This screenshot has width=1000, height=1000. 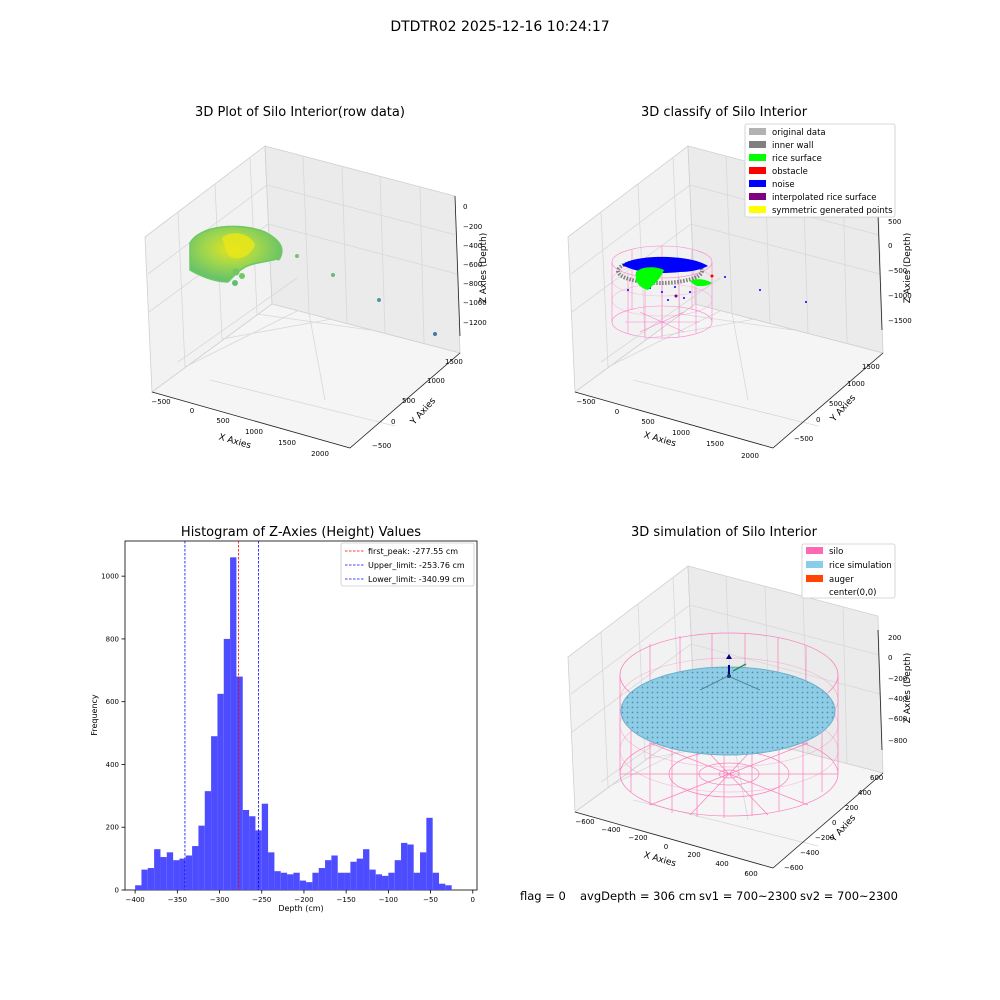 What do you see at coordinates (660, 271) in the screenshot?
I see `inner-wall-points` at bounding box center [660, 271].